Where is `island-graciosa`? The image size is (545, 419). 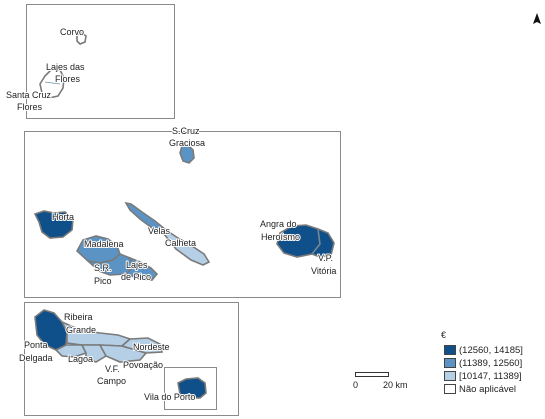 island-graciosa is located at coordinates (187, 154).